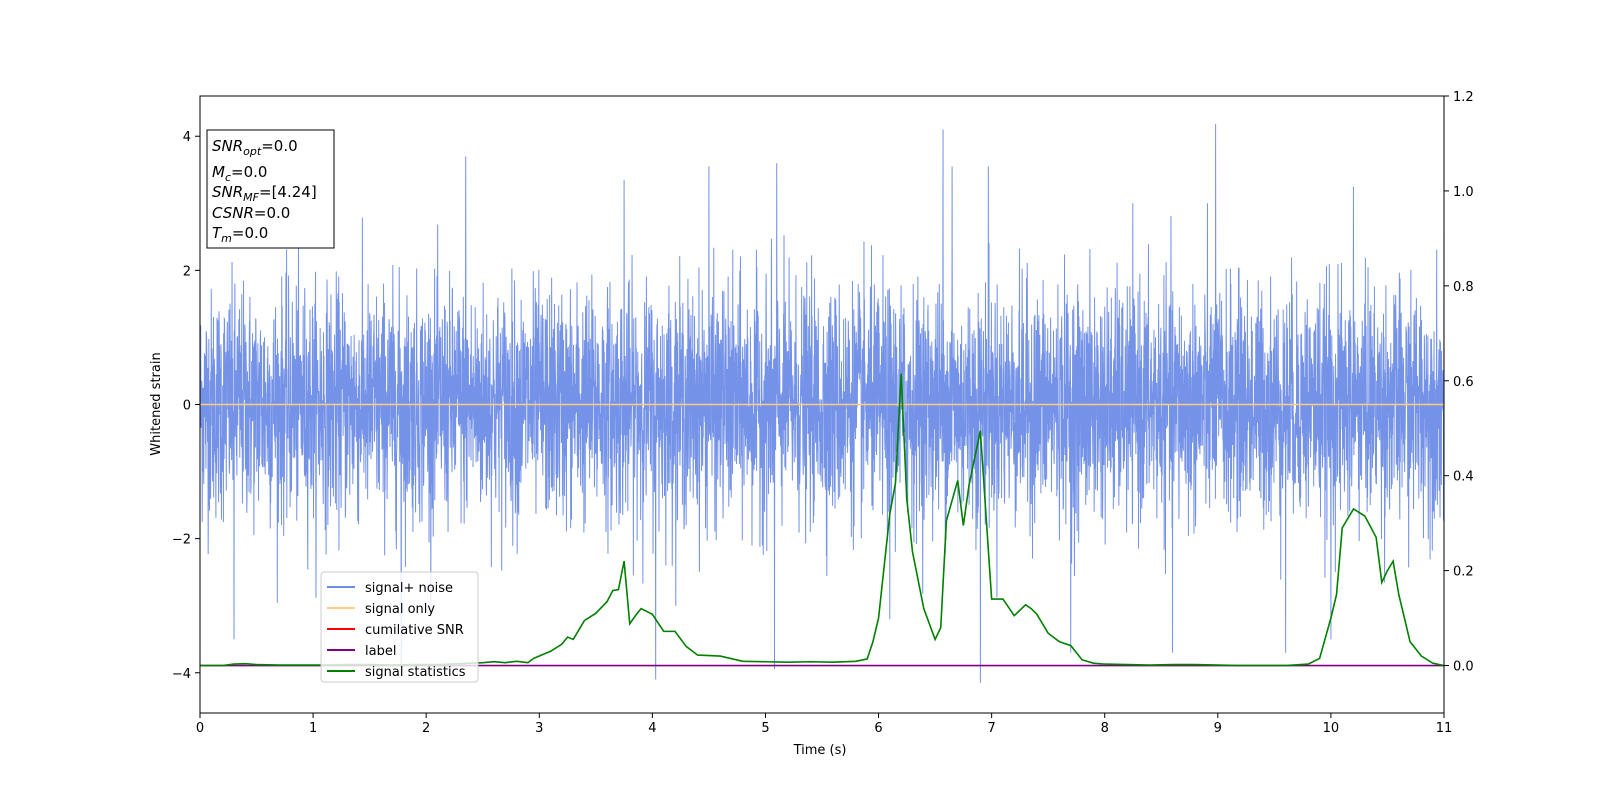 This screenshot has height=800, width=1600. I want to click on y-axis-label: Whitened strain, so click(156, 403).